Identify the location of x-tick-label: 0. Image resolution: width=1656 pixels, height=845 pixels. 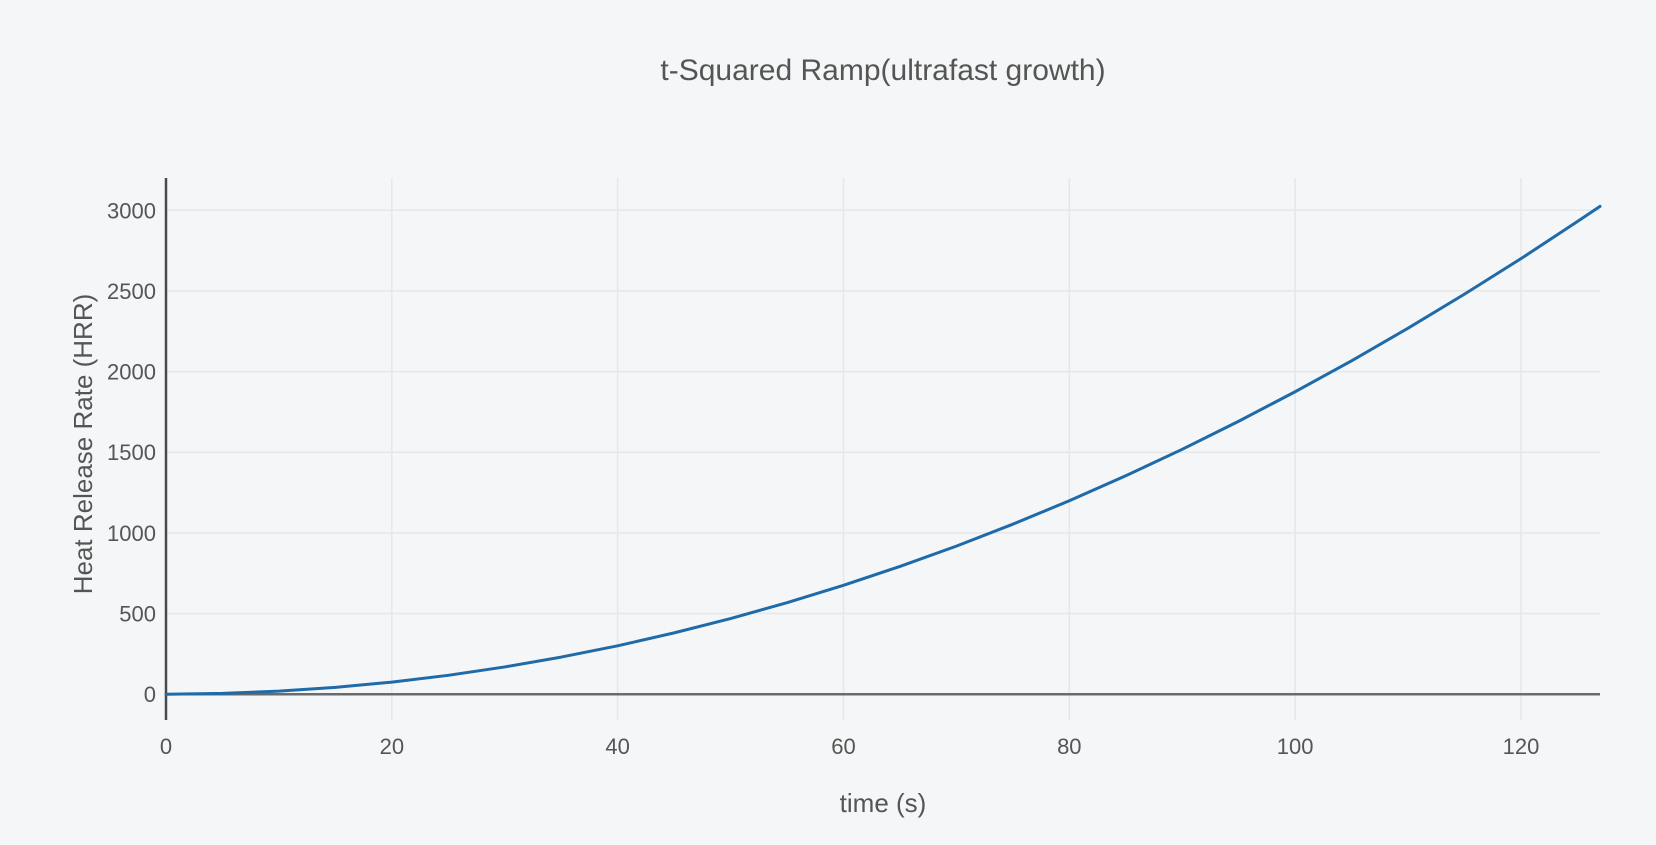
(166, 746).